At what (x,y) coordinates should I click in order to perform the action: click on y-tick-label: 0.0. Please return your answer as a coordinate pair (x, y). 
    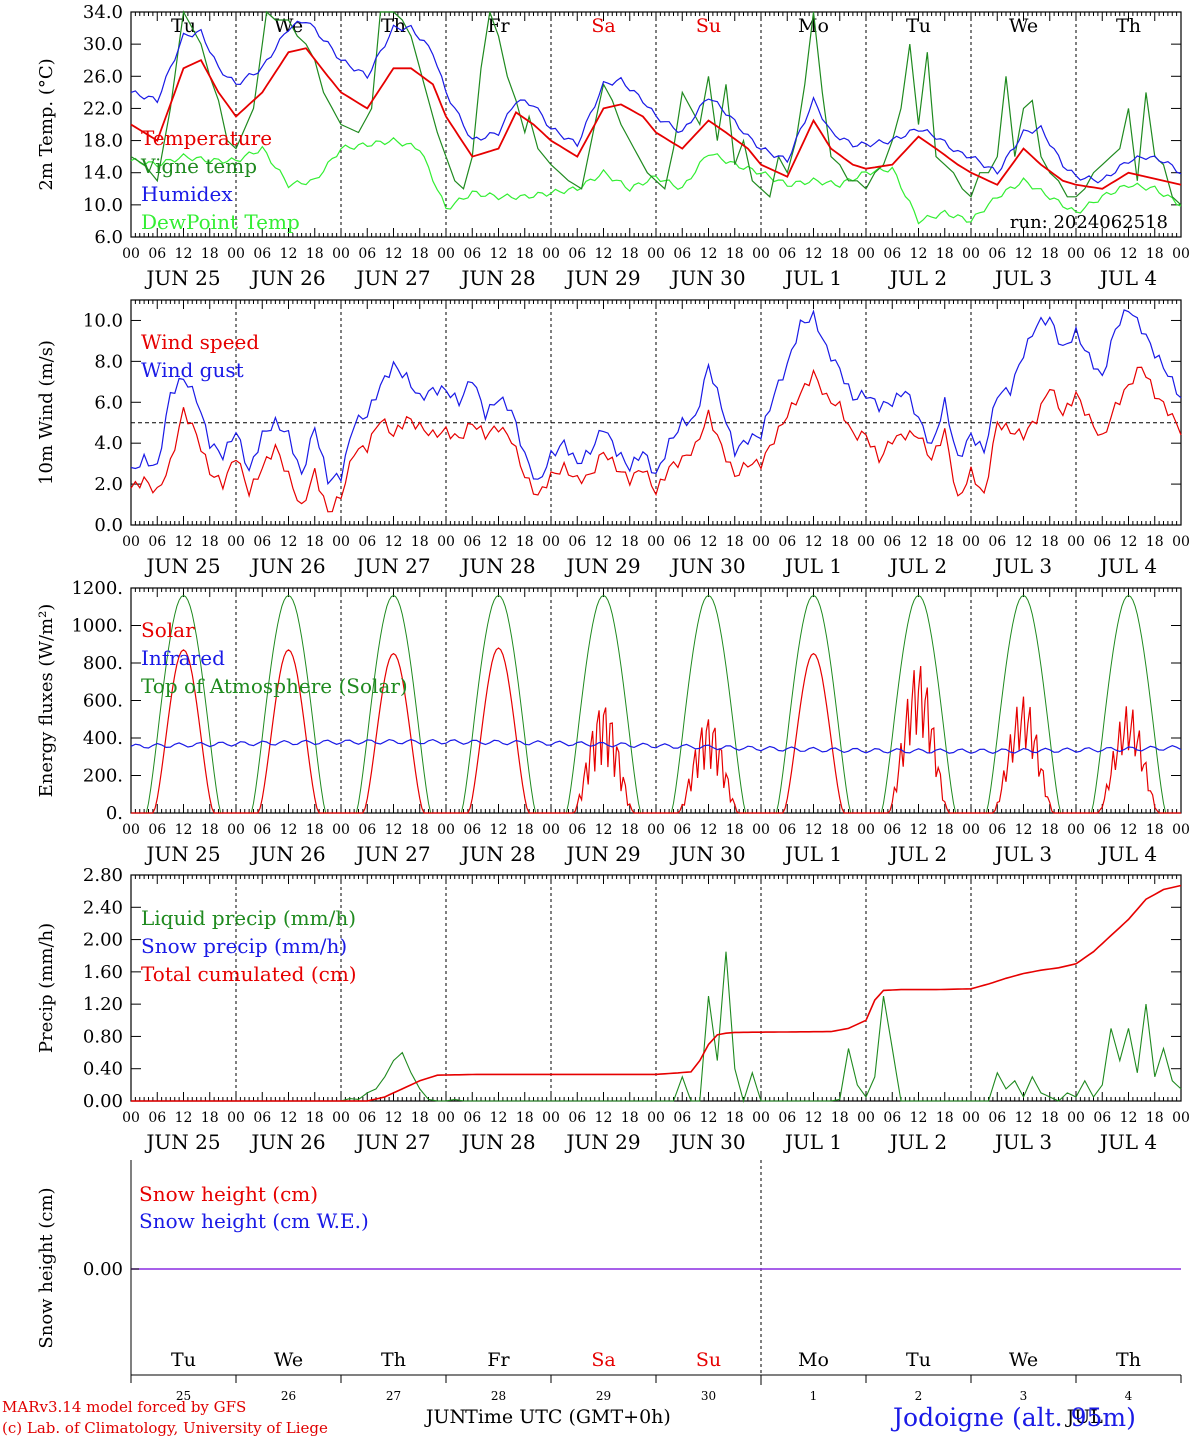
    Looking at the image, I should click on (108, 525).